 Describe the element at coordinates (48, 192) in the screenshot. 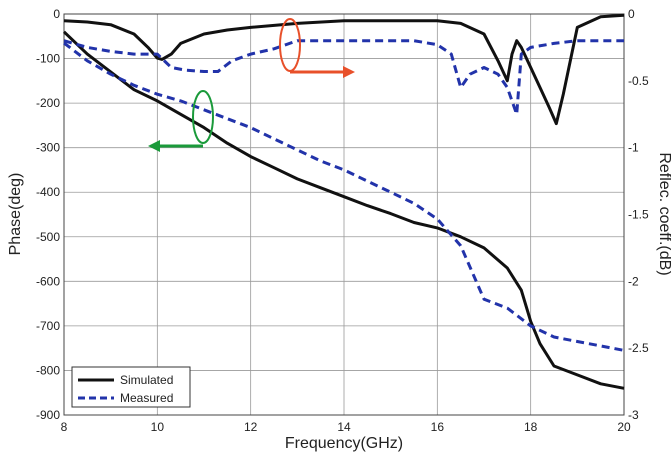

I see `y-left-tick-label: -400` at that location.